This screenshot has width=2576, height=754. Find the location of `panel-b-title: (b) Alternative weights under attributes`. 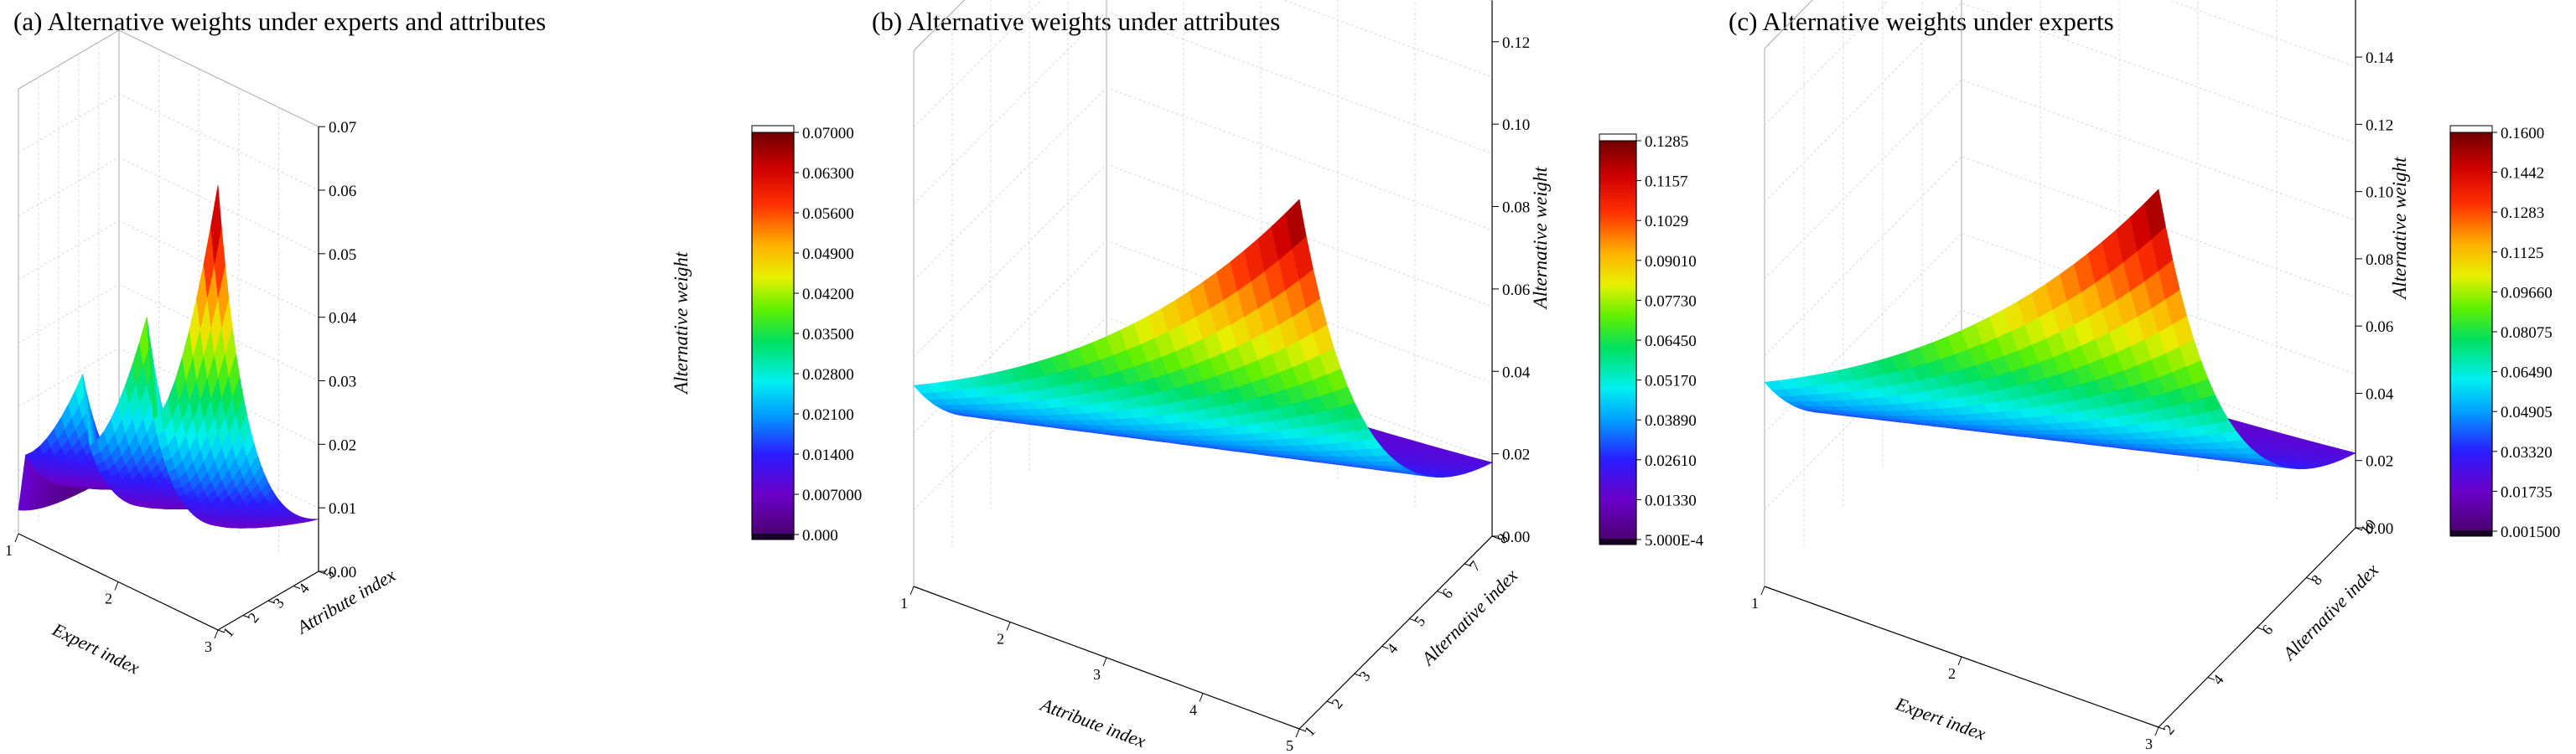

panel-b-title: (b) Alternative weights under attributes is located at coordinates (1076, 21).